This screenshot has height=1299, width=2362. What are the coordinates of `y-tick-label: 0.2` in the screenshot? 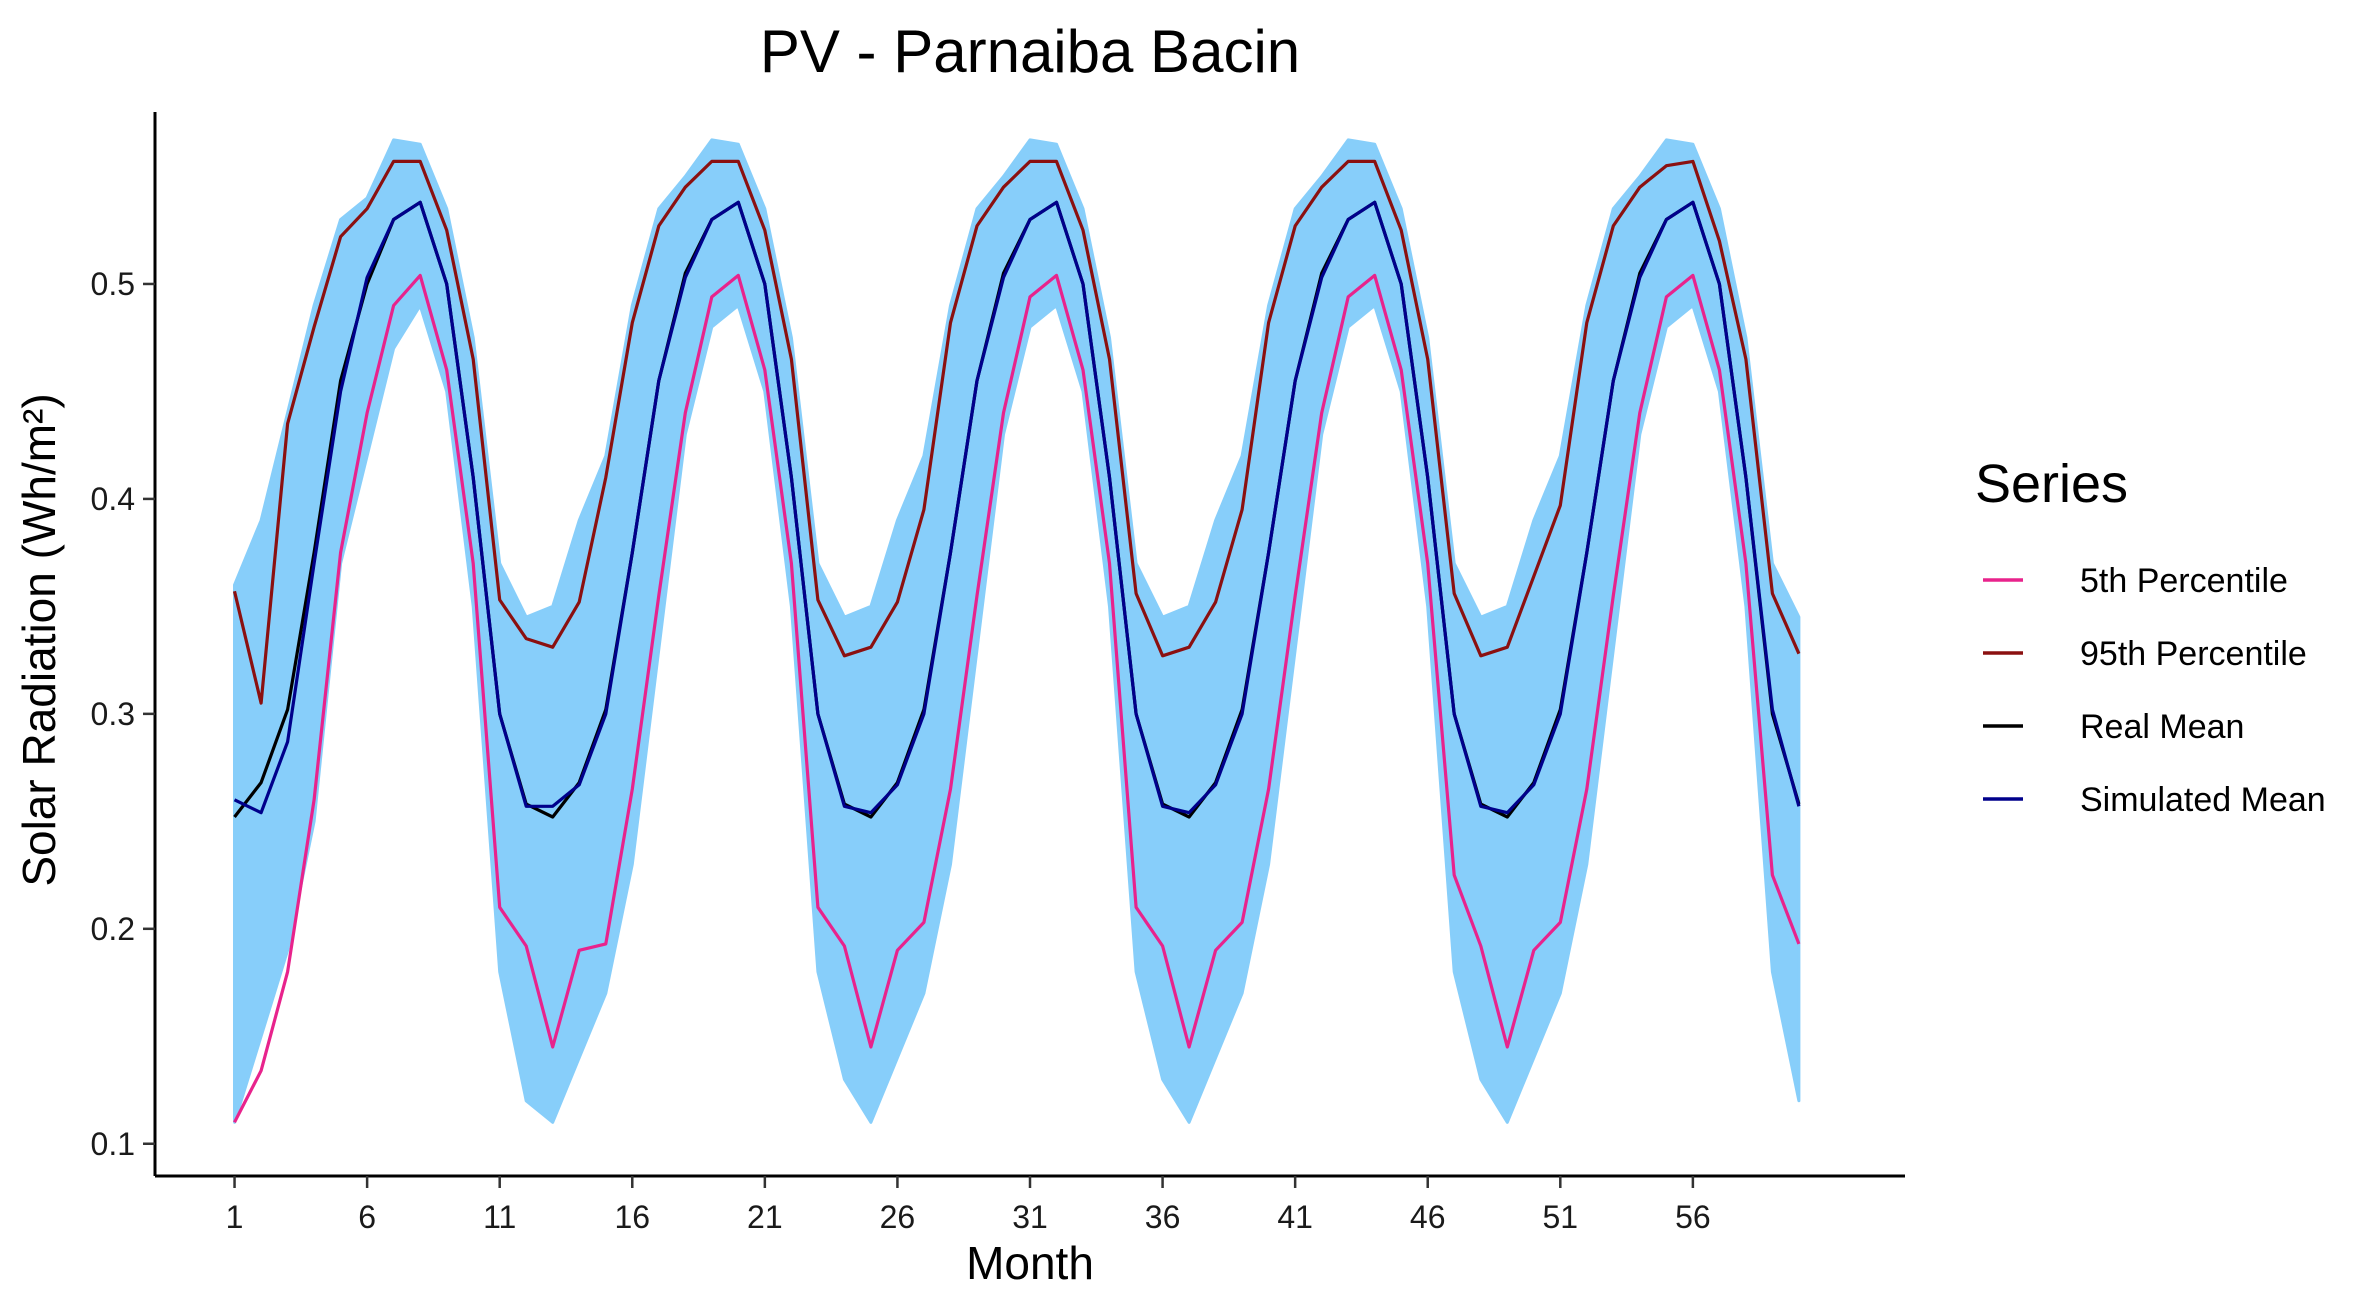 It's located at (113, 929).